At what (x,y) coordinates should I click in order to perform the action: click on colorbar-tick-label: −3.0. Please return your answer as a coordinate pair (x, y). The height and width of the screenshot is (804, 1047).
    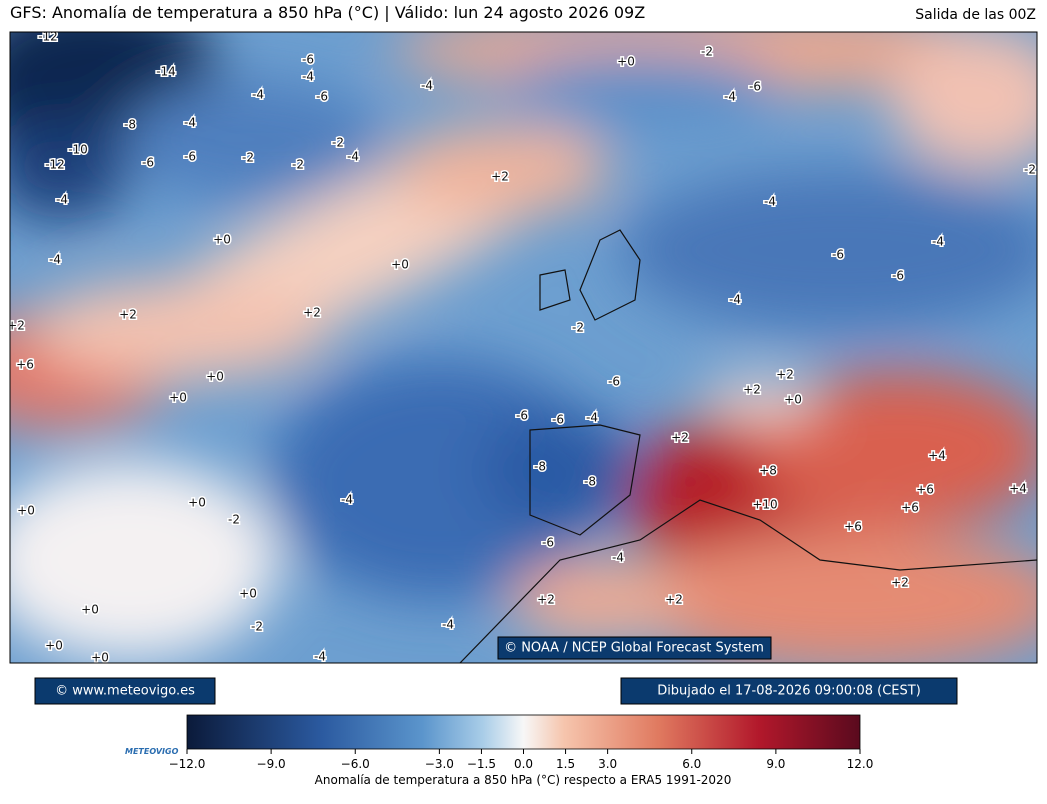
    Looking at the image, I should click on (439, 764).